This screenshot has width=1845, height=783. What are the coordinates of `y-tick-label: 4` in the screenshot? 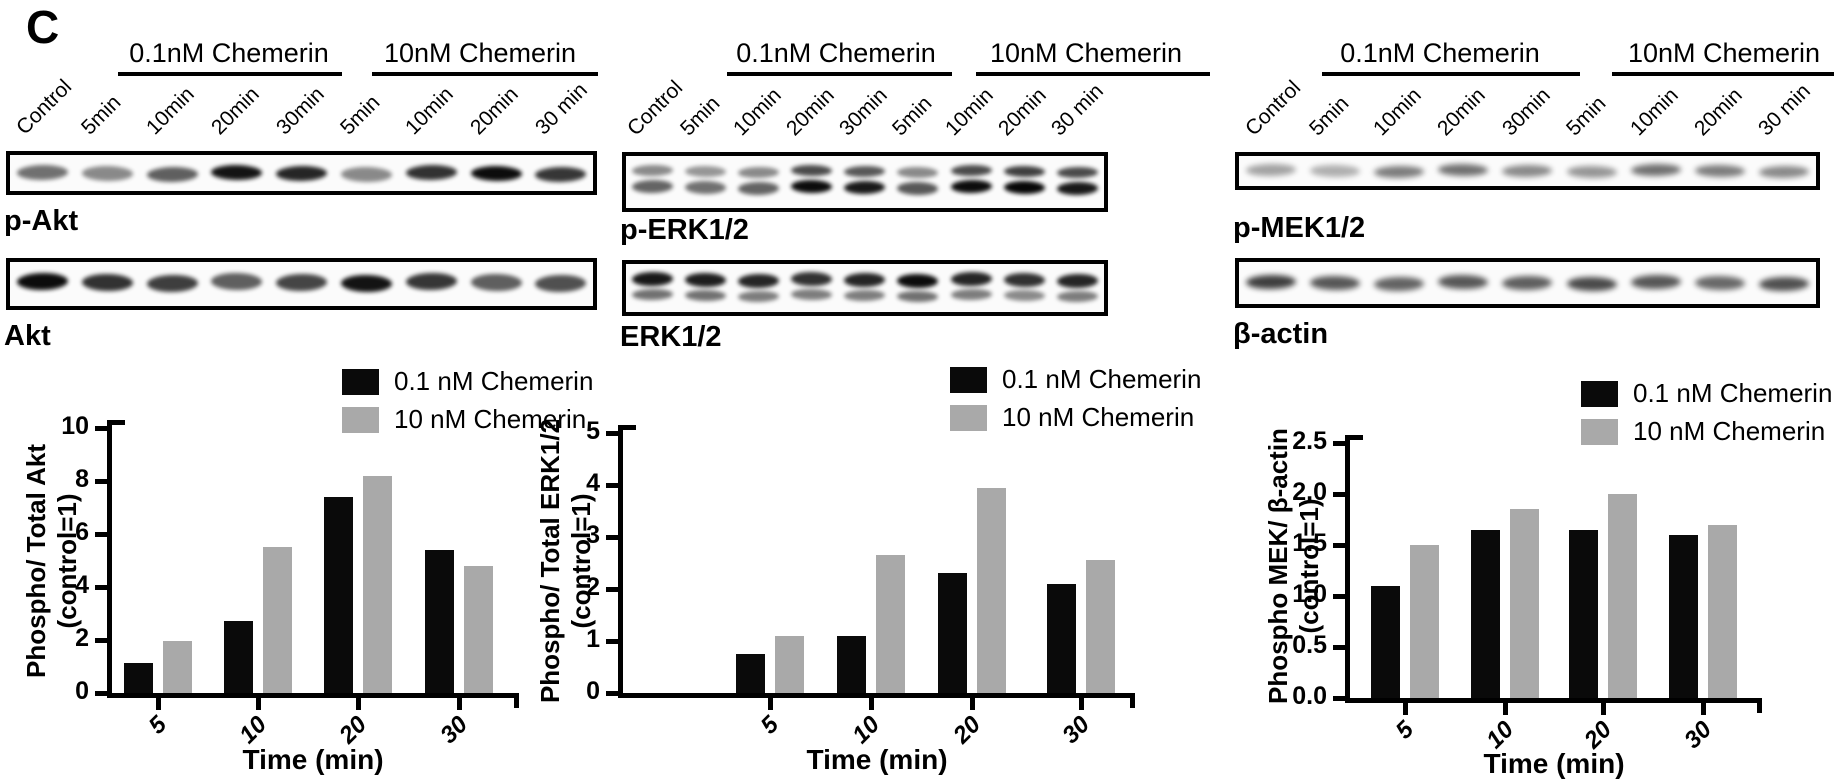 It's located at (593, 483).